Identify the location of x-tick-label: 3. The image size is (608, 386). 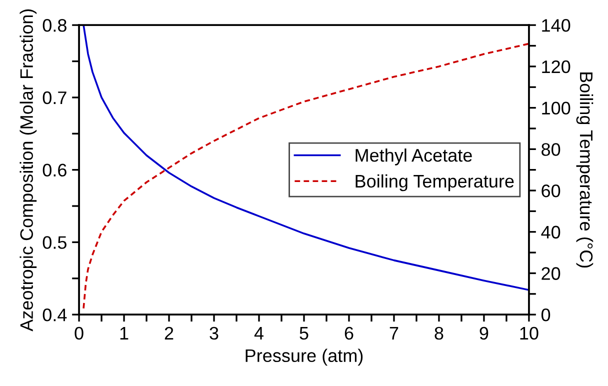
(214, 333).